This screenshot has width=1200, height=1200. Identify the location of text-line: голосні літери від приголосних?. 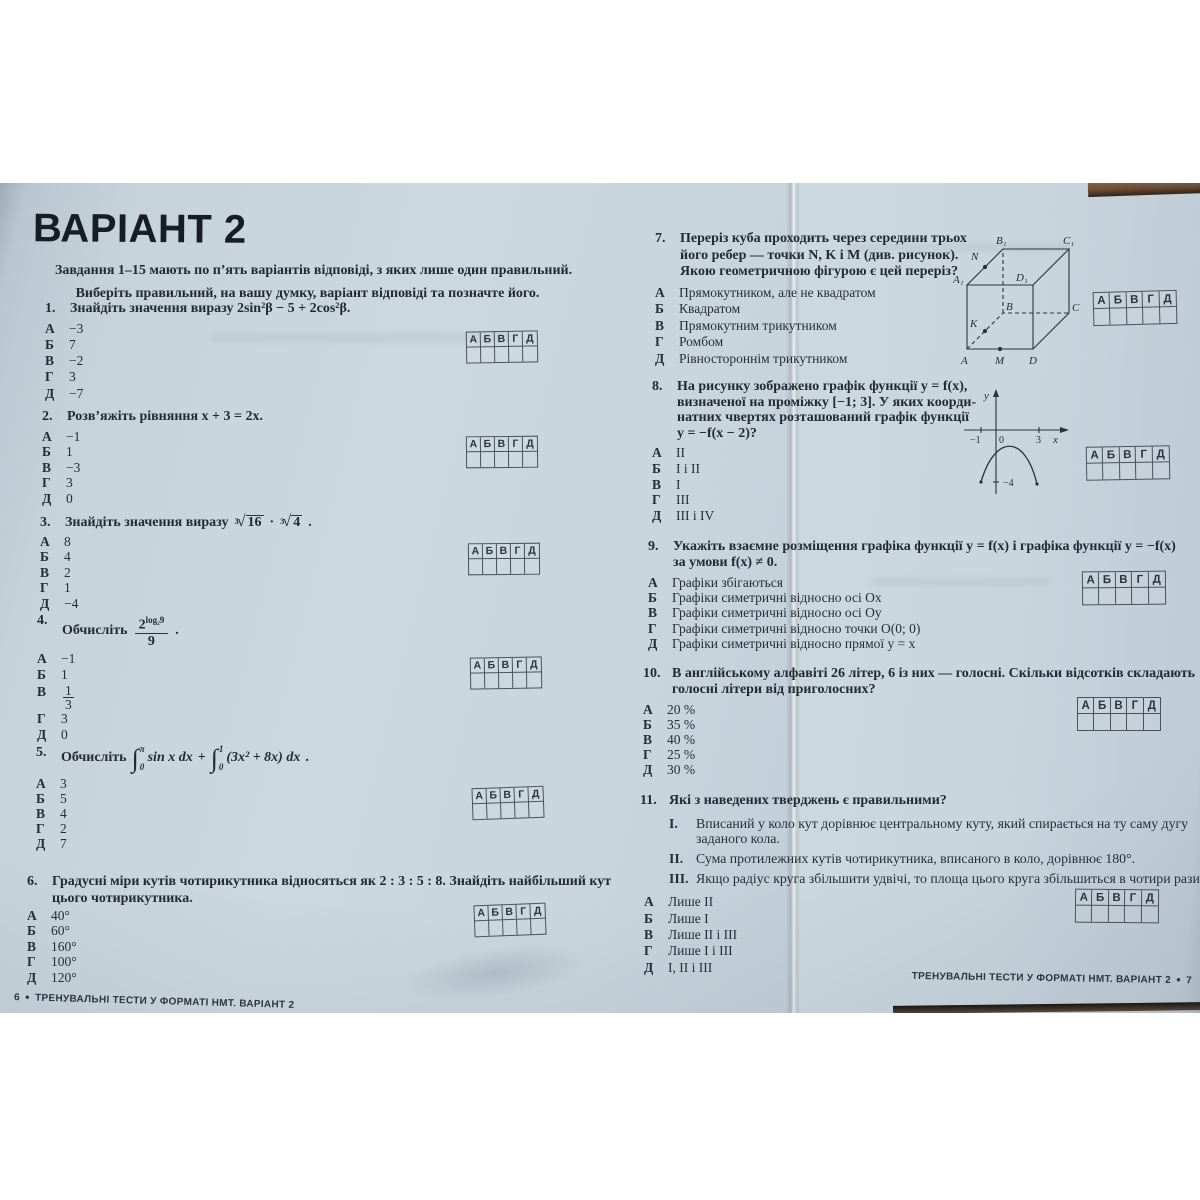
(774, 689).